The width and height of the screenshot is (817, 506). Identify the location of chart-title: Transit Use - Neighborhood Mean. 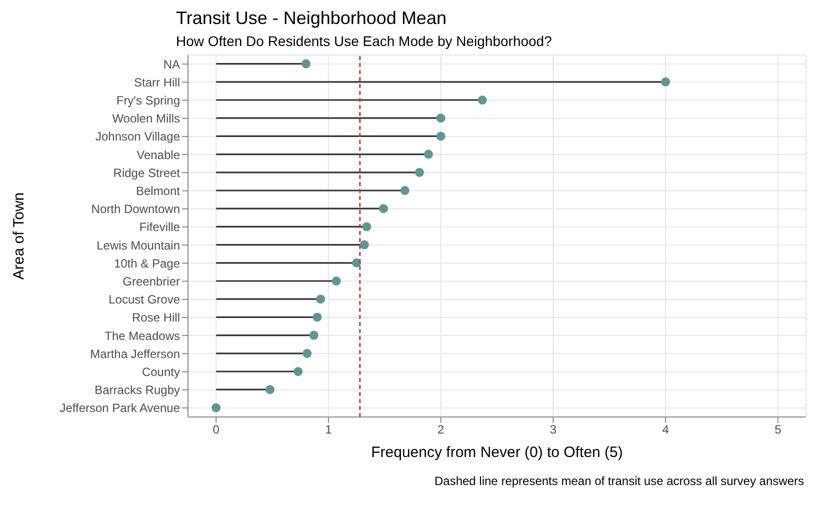
(312, 18).